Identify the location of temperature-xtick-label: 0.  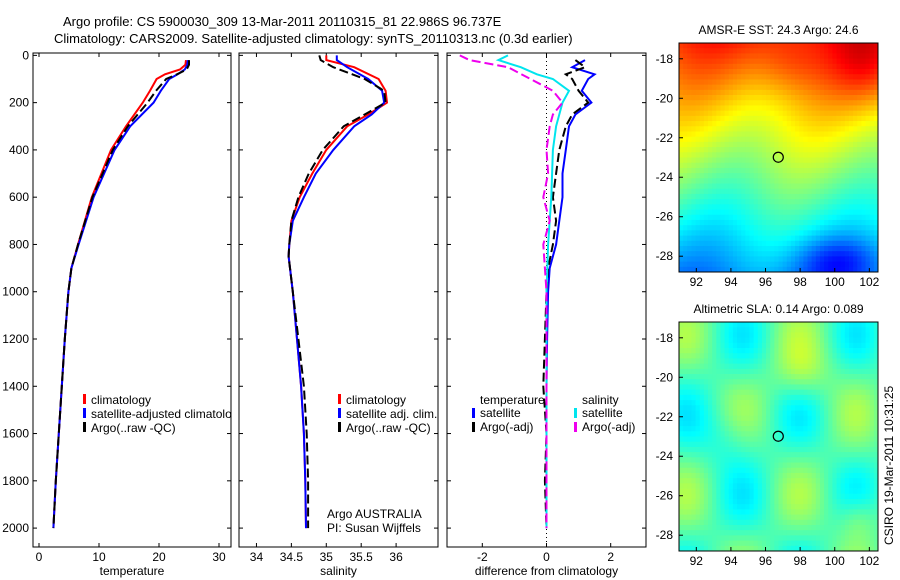
(39, 557).